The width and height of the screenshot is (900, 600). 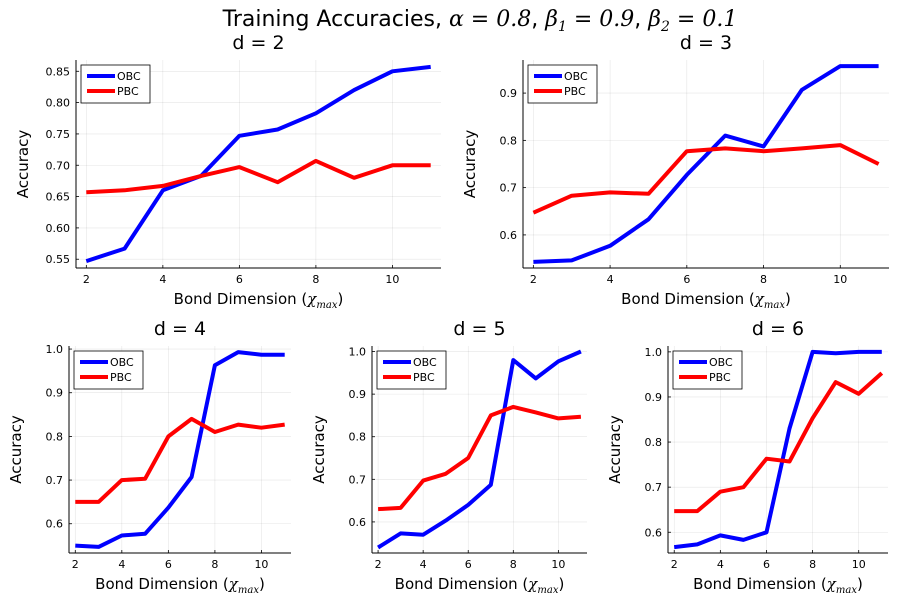 I want to click on figure-title-value: = 0.1, so click(x=703, y=19).